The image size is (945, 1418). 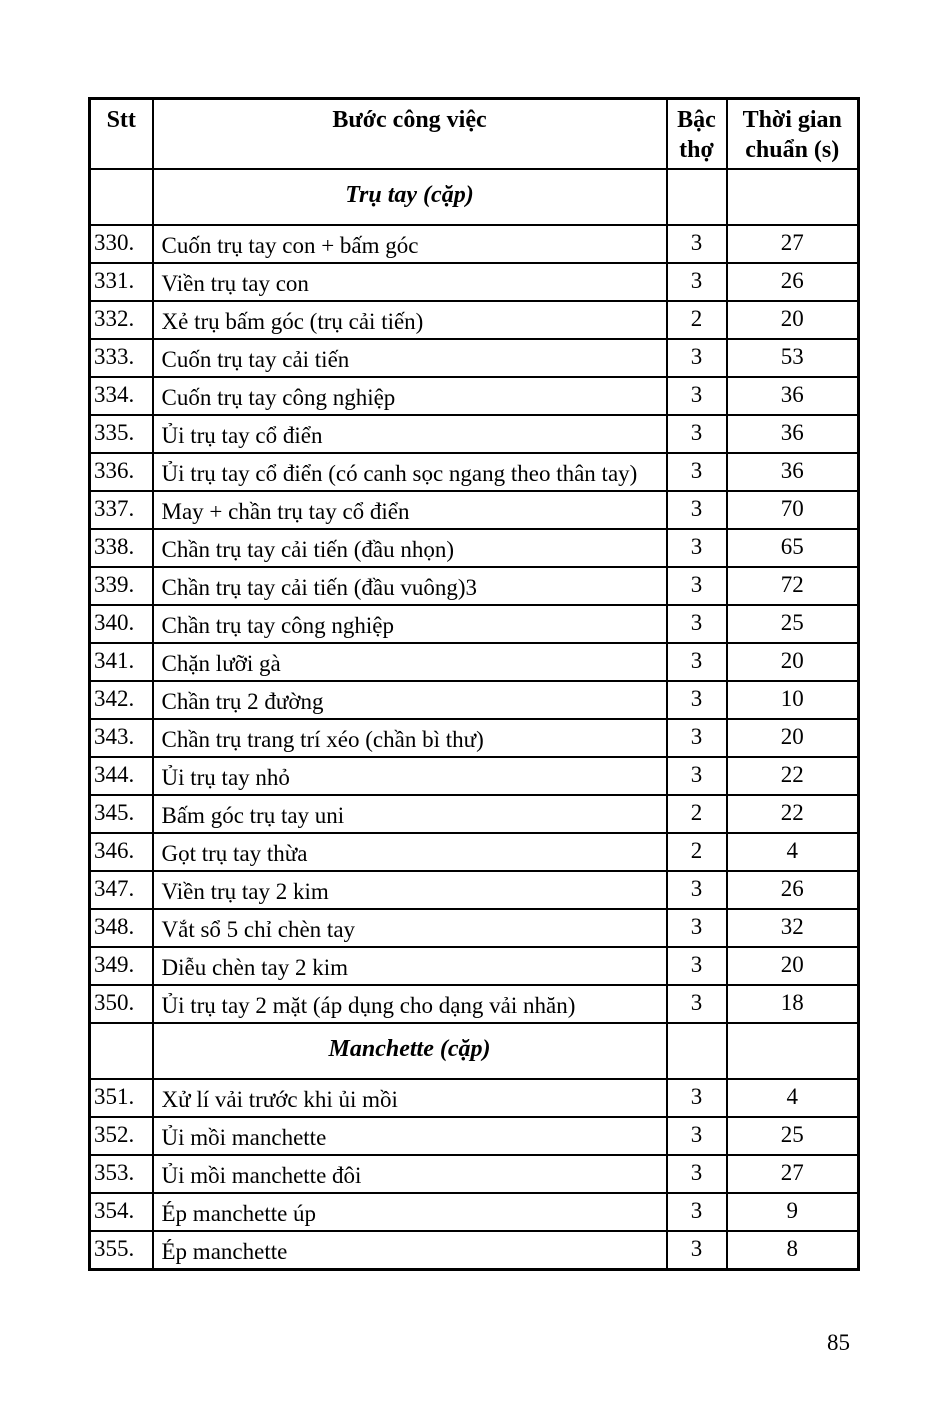 I want to click on table-row: 330. Cuốn trụ tay con + bấm góc 3 27, so click(x=474, y=244).